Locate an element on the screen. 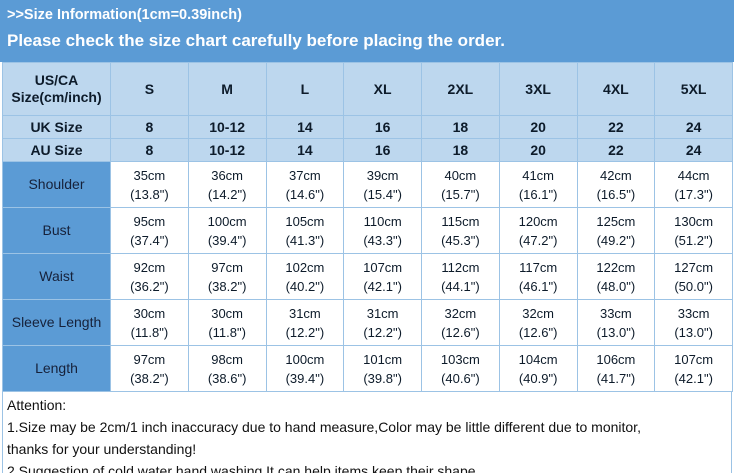  measurement-cell: 44cm (17.3") is located at coordinates (693, 184).